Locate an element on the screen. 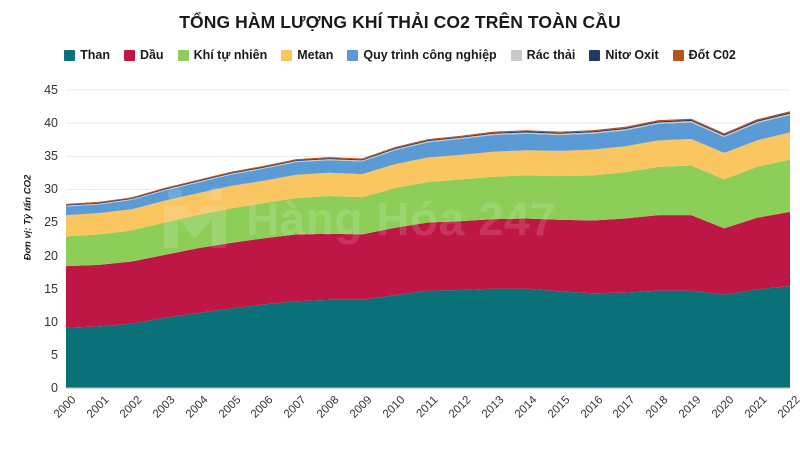  x-tick-label-18: 2018 is located at coordinates (657, 407).